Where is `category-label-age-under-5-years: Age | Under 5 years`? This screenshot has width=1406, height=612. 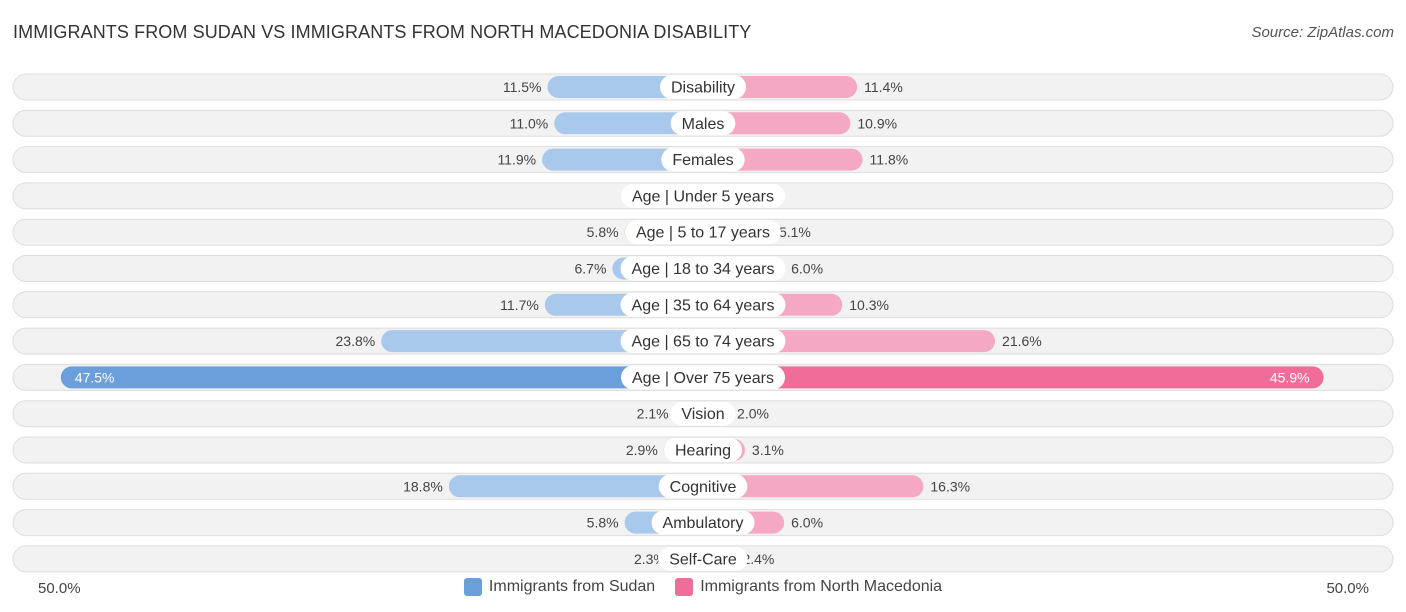
category-label-age-under-5-years: Age | Under 5 years is located at coordinates (703, 196).